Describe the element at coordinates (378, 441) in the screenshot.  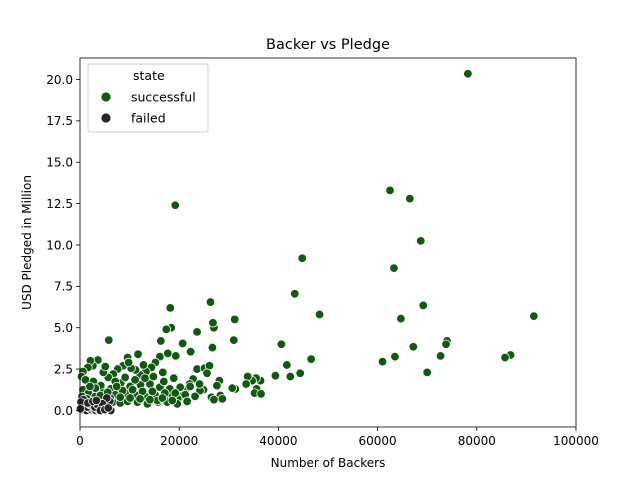
I see `x-tick-label: 60000` at that location.